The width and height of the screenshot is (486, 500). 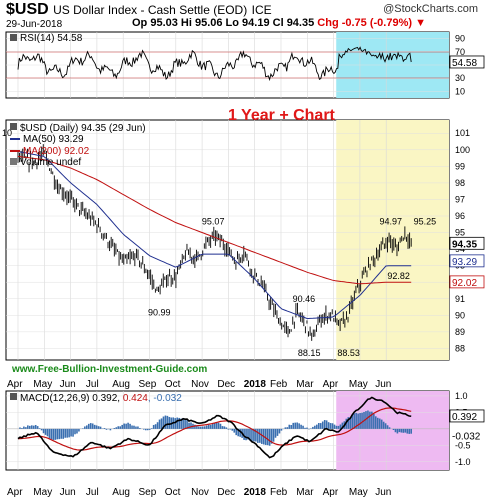 What do you see at coordinates (460, 39) in the screenshot?
I see `rsi-tick-label: 90` at bounding box center [460, 39].